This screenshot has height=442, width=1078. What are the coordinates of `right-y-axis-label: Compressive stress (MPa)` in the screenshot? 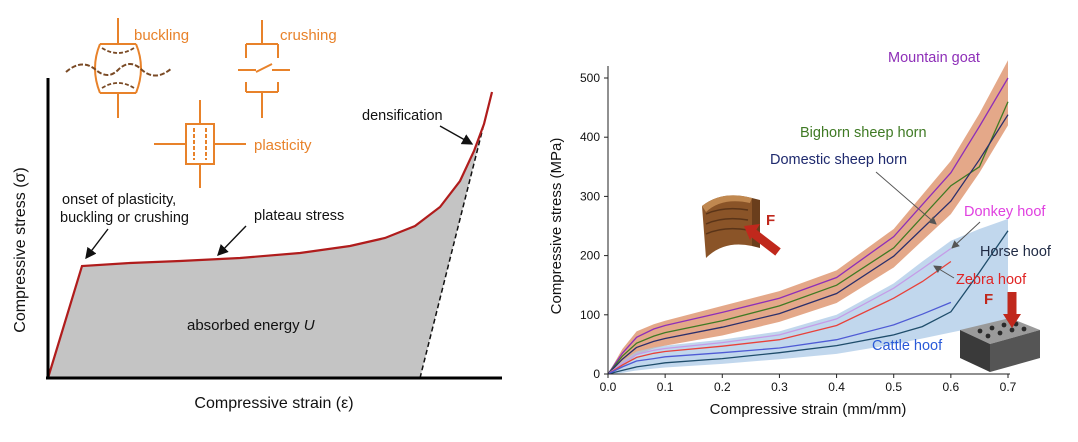 It's located at (556, 226).